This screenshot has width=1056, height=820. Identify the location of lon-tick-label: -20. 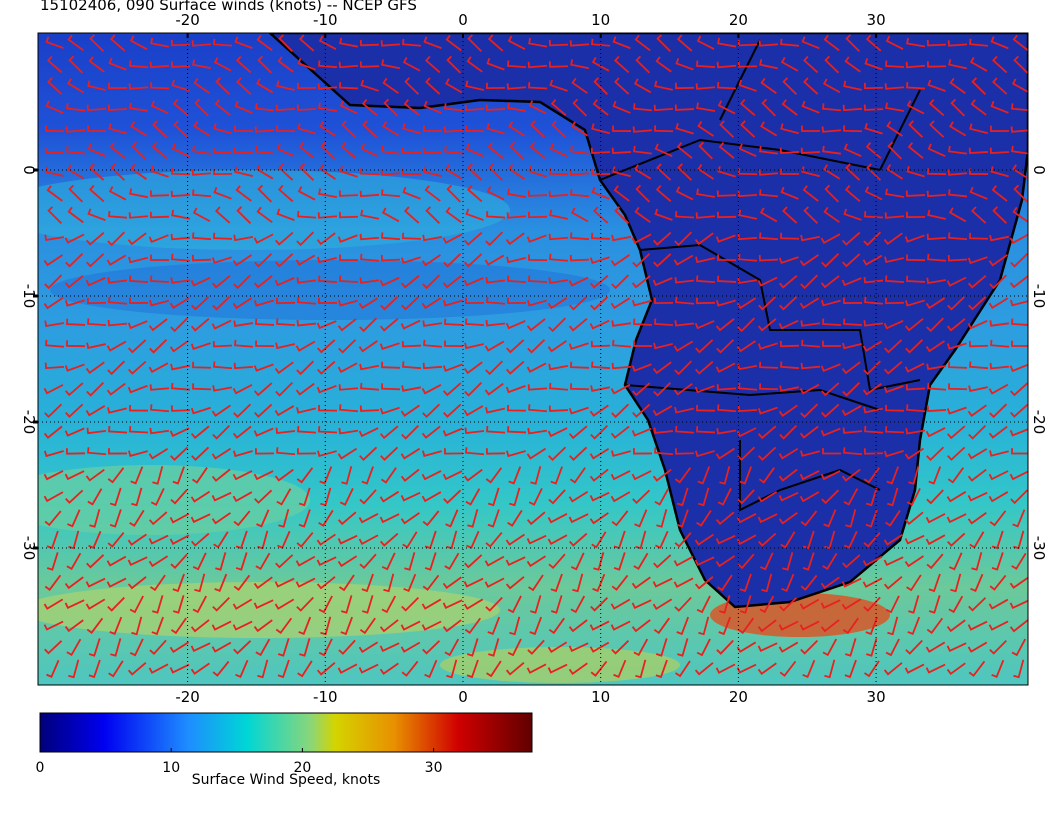
(187, 697).